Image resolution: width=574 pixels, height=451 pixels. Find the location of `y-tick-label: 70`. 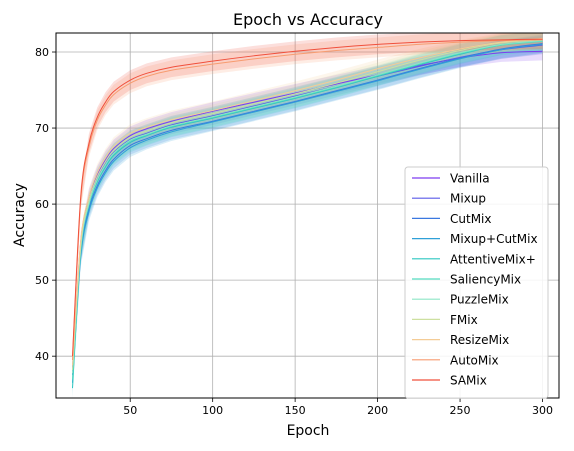

y-tick-label: 70 is located at coordinates (42, 128).